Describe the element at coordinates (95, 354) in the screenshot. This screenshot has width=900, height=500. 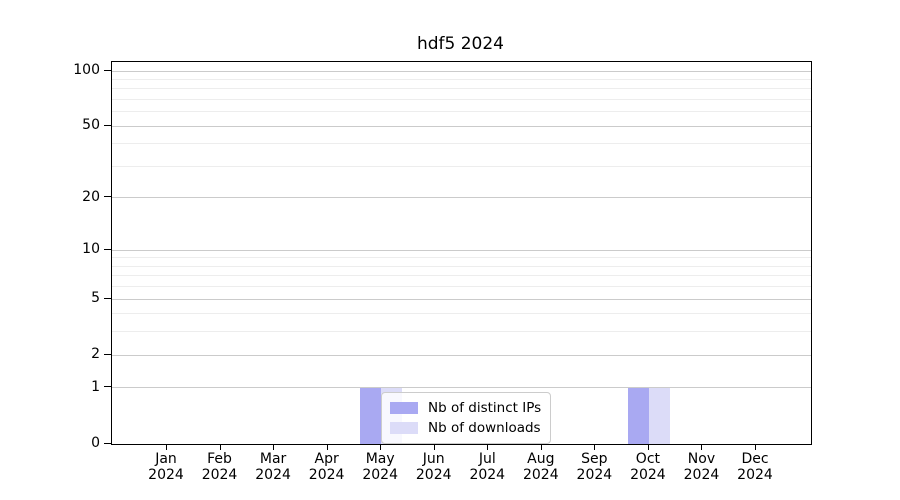
I see `y-tick-label: 2` at that location.